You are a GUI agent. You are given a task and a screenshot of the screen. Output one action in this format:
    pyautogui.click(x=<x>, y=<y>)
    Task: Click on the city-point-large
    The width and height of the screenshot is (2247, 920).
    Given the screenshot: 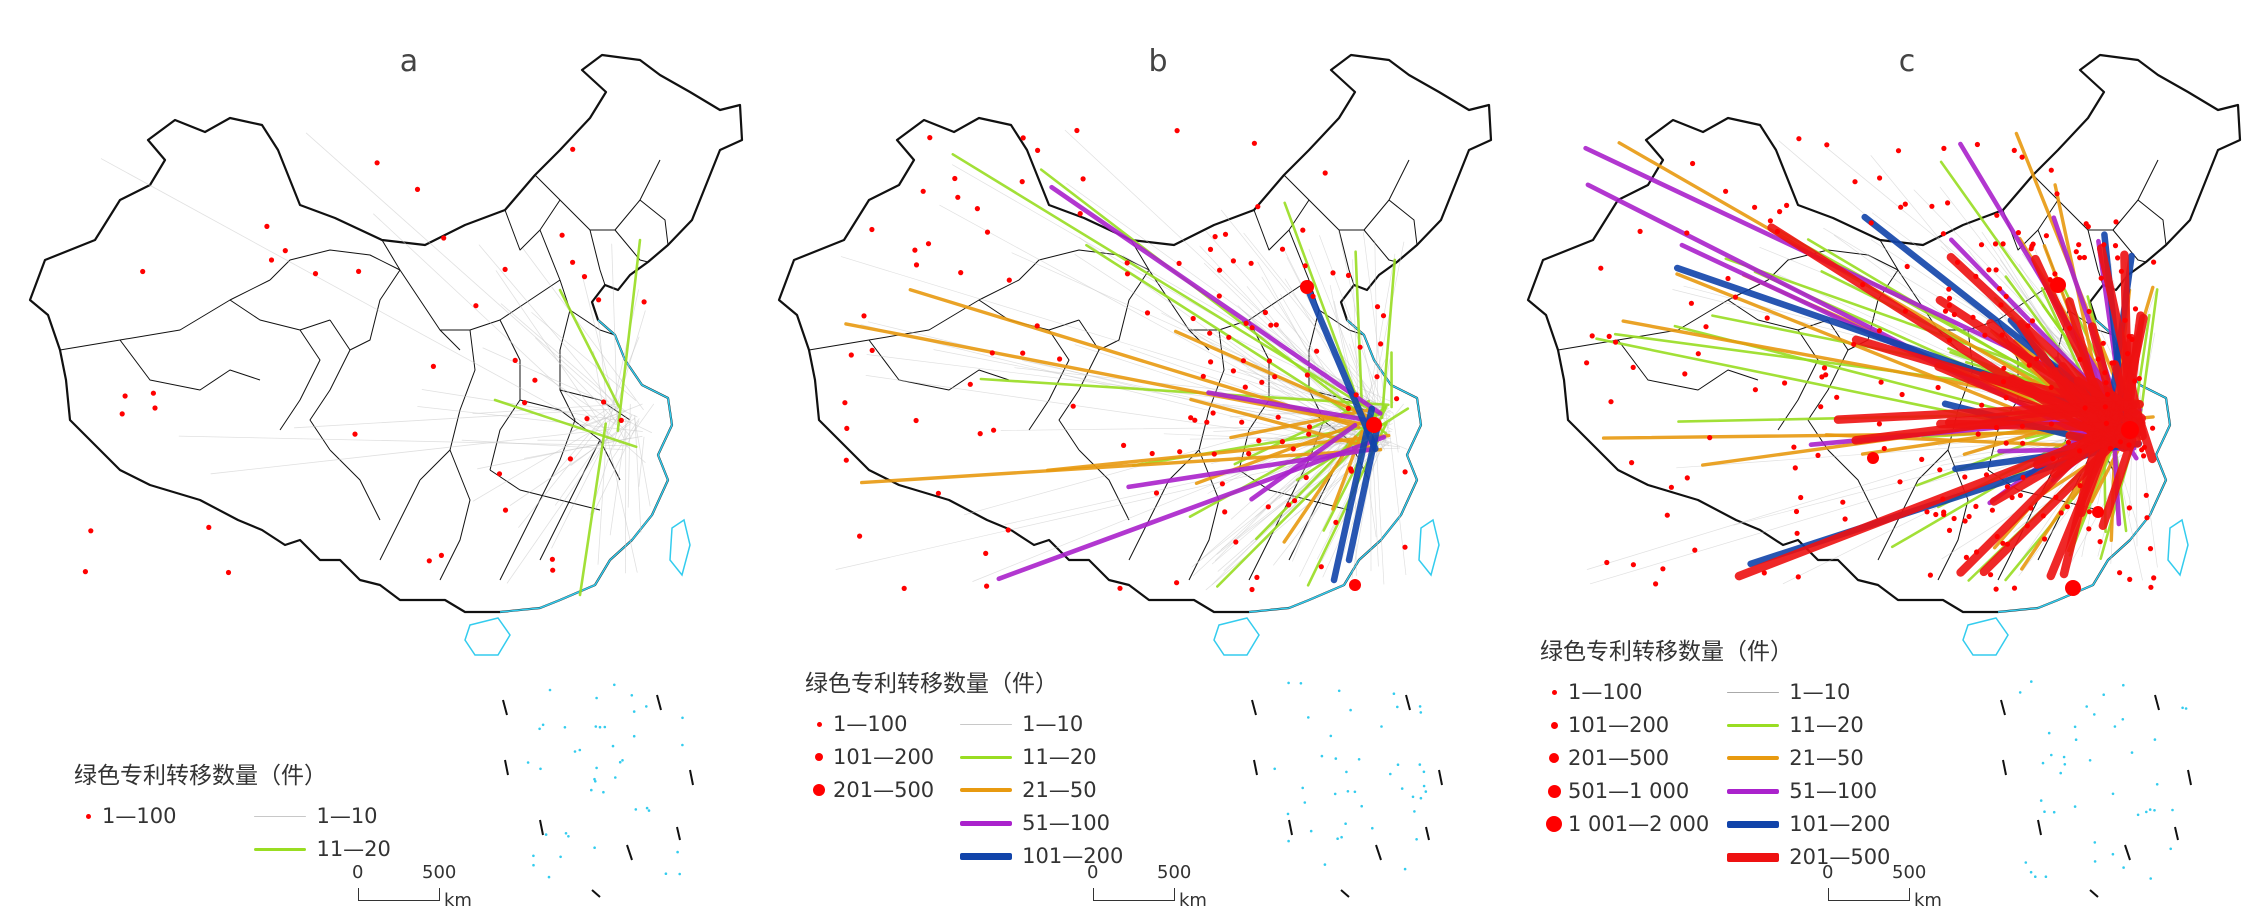 What is the action you would take?
    pyautogui.click(x=2073, y=588)
    